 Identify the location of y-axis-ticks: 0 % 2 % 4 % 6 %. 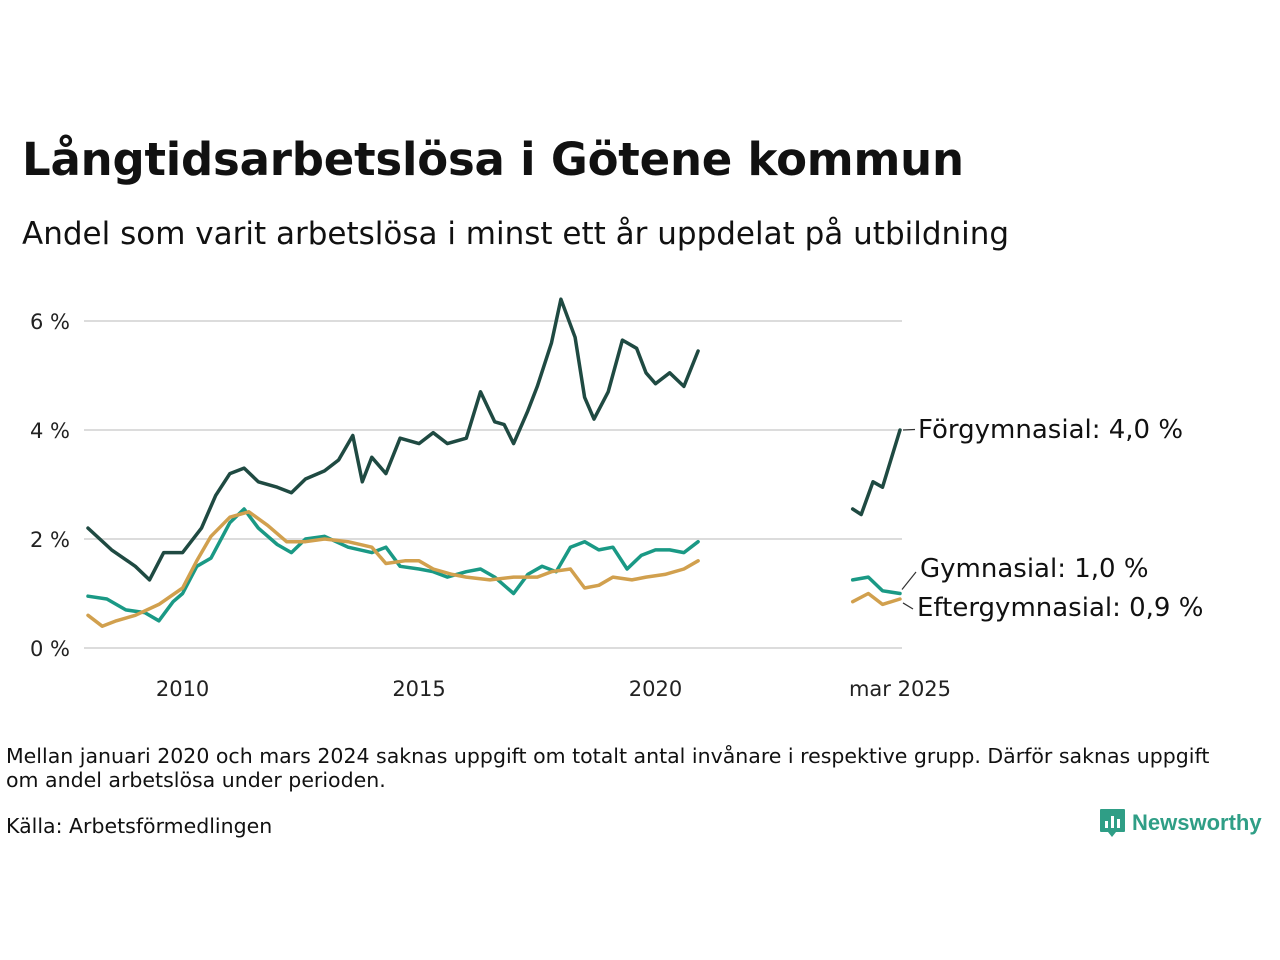
(50, 485).